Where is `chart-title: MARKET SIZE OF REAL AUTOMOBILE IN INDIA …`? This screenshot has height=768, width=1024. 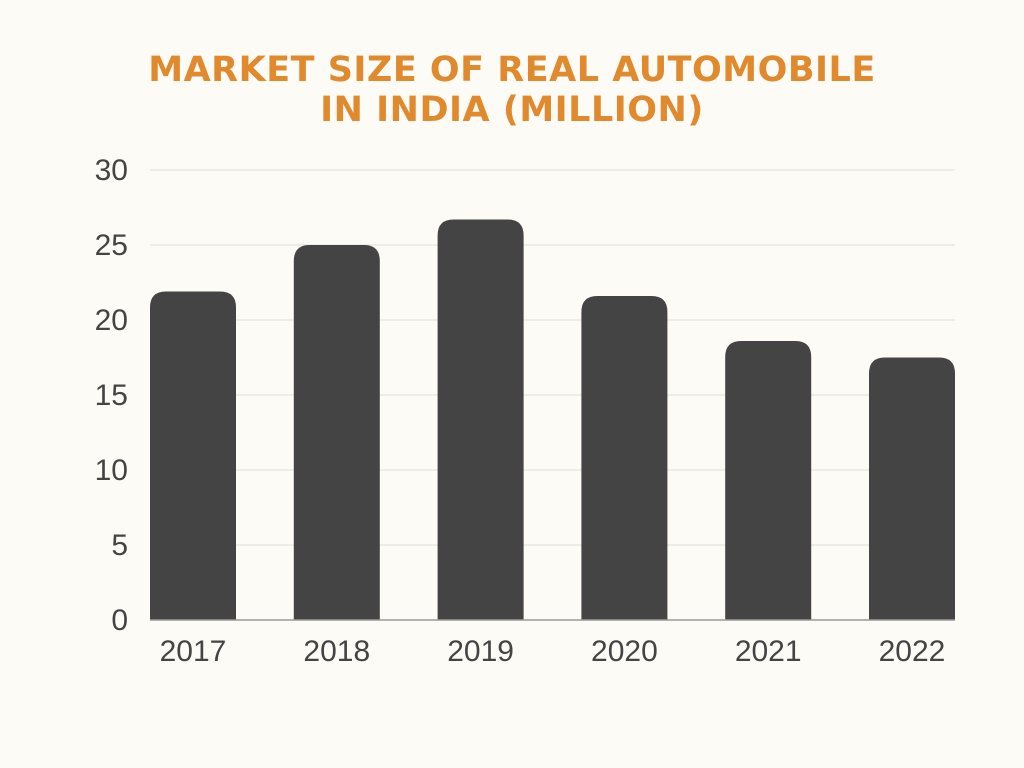
chart-title: MARKET SIZE OF REAL AUTOMOBILE IN INDIA … is located at coordinates (512, 90).